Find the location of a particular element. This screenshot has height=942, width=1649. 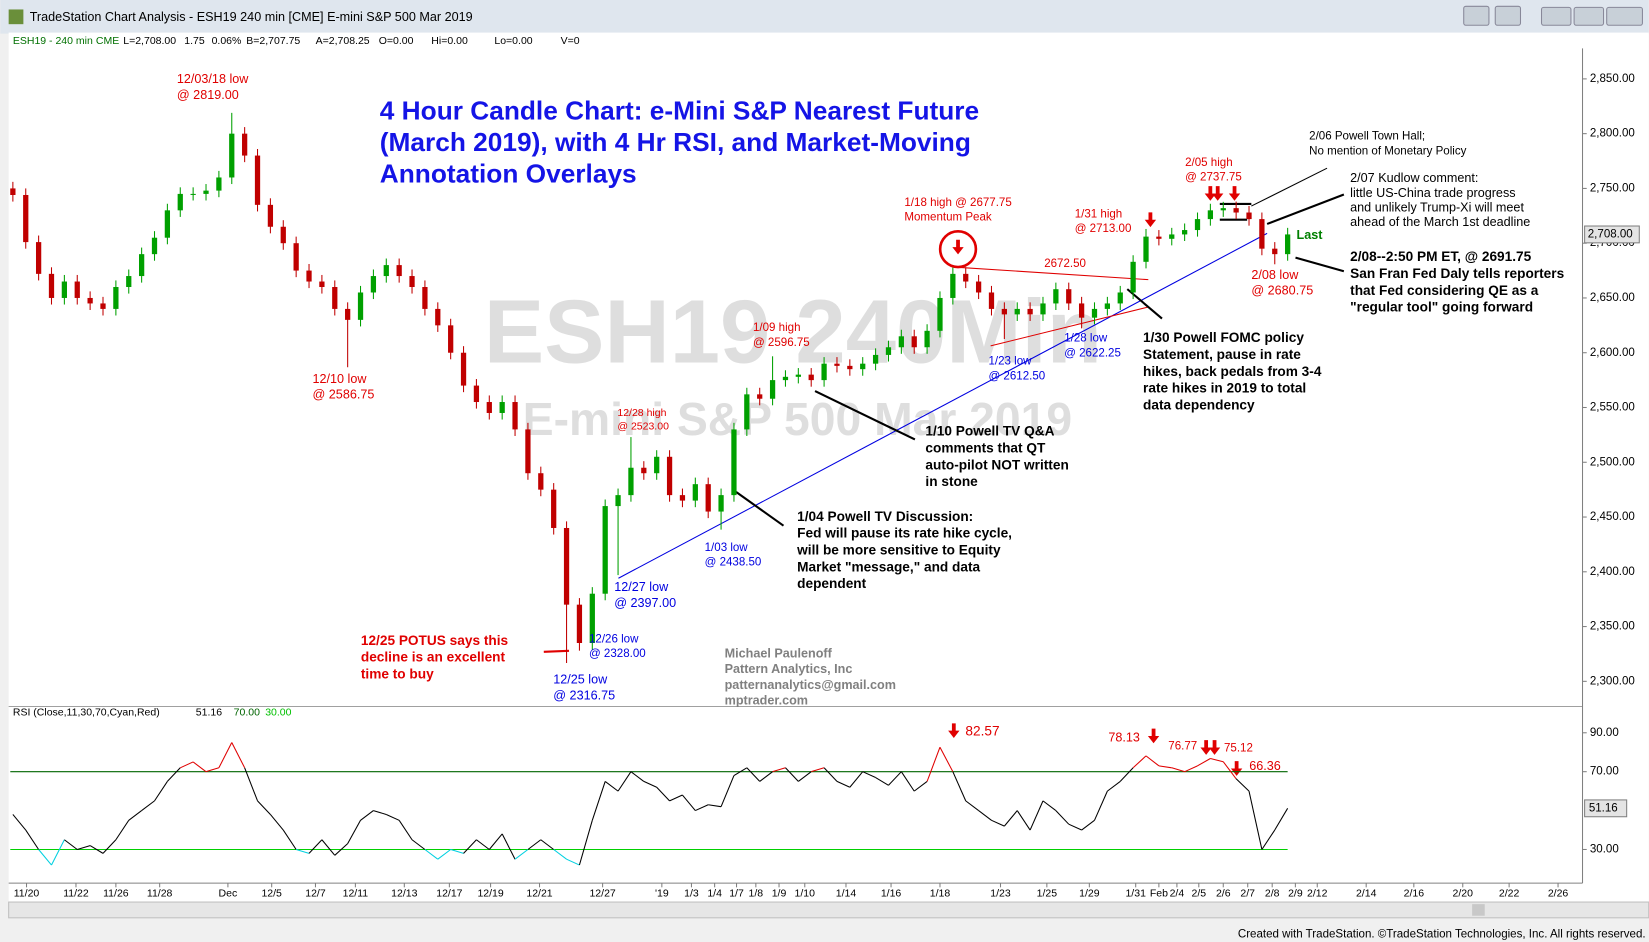

last-label: Last is located at coordinates (1310, 235).